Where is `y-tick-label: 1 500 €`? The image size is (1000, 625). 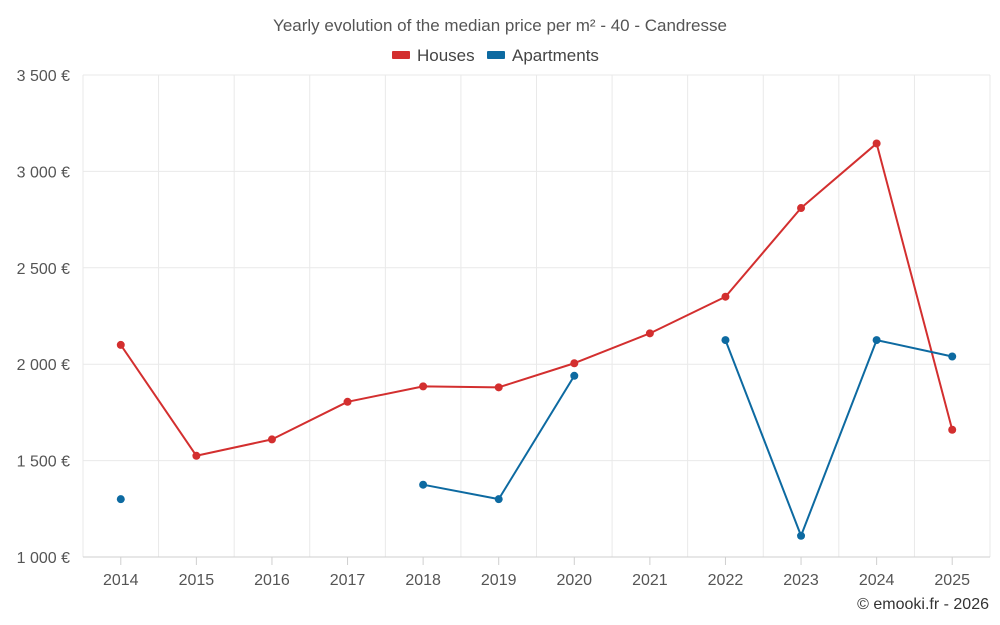 y-tick-label: 1 500 € is located at coordinates (43, 462).